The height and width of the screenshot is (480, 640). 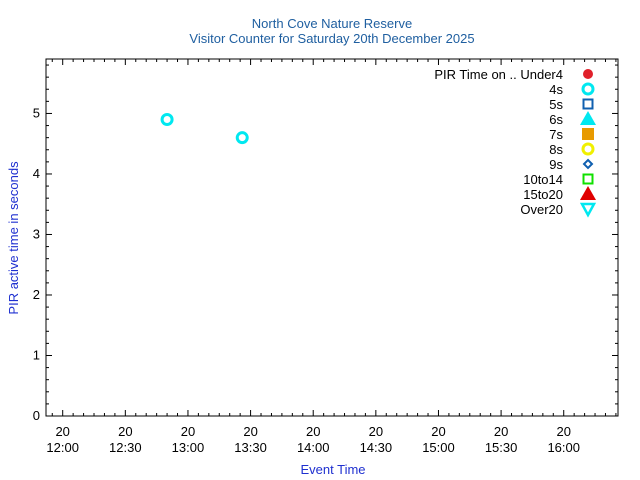 I want to click on y-tick-label: 5, so click(x=36, y=112).